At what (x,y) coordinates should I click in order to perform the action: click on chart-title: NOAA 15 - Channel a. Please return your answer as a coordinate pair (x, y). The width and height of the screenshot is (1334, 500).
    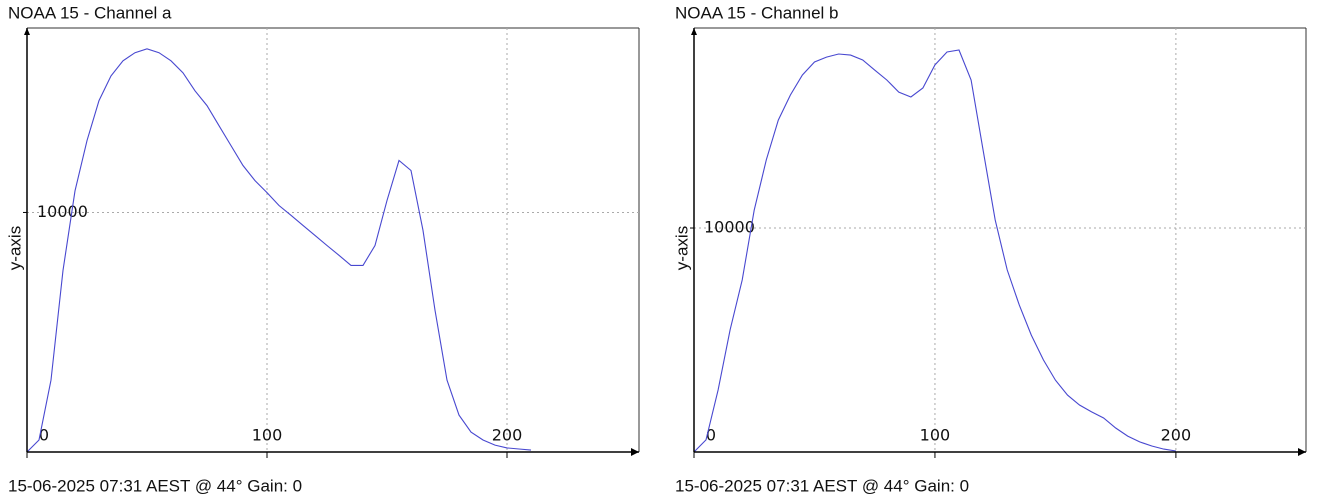
    Looking at the image, I should click on (90, 12).